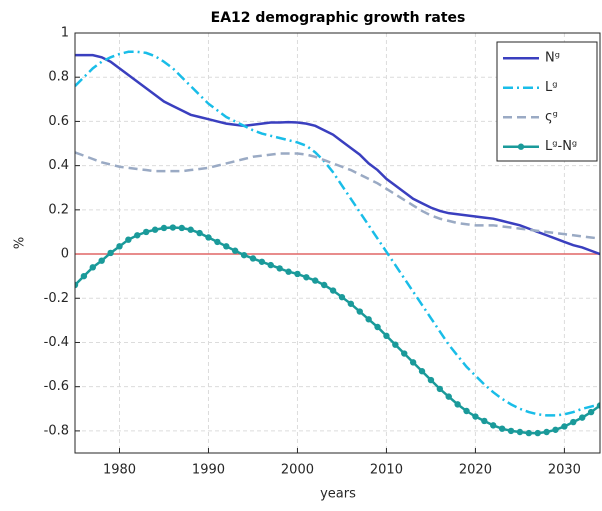 The height and width of the screenshot is (511, 602). Describe the element at coordinates (551, 117) in the screenshot. I see `legend-label: ςᵍ` at that location.